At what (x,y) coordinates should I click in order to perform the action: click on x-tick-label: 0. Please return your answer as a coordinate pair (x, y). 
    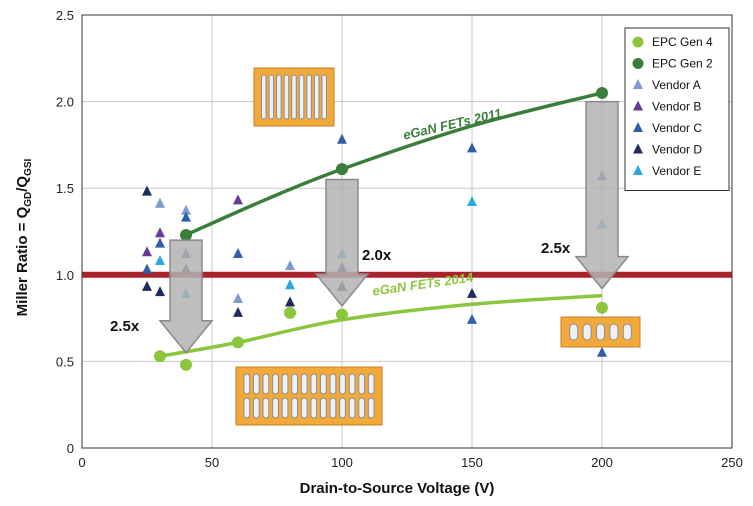
    Looking at the image, I should click on (81, 462).